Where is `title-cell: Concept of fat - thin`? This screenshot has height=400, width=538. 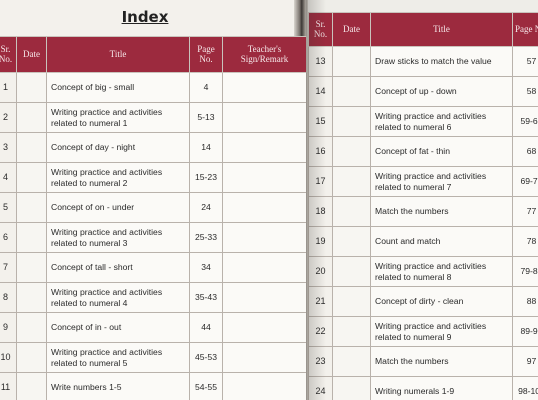
title-cell: Concept of fat - thin is located at coordinates (441, 151).